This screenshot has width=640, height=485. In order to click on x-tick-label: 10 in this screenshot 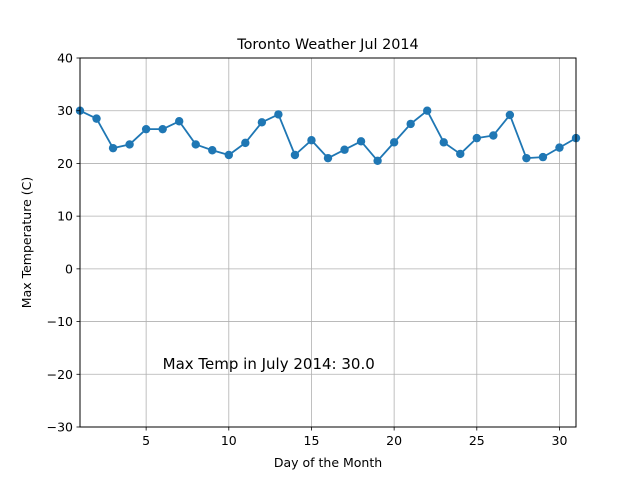, I will do `click(229, 440)`.